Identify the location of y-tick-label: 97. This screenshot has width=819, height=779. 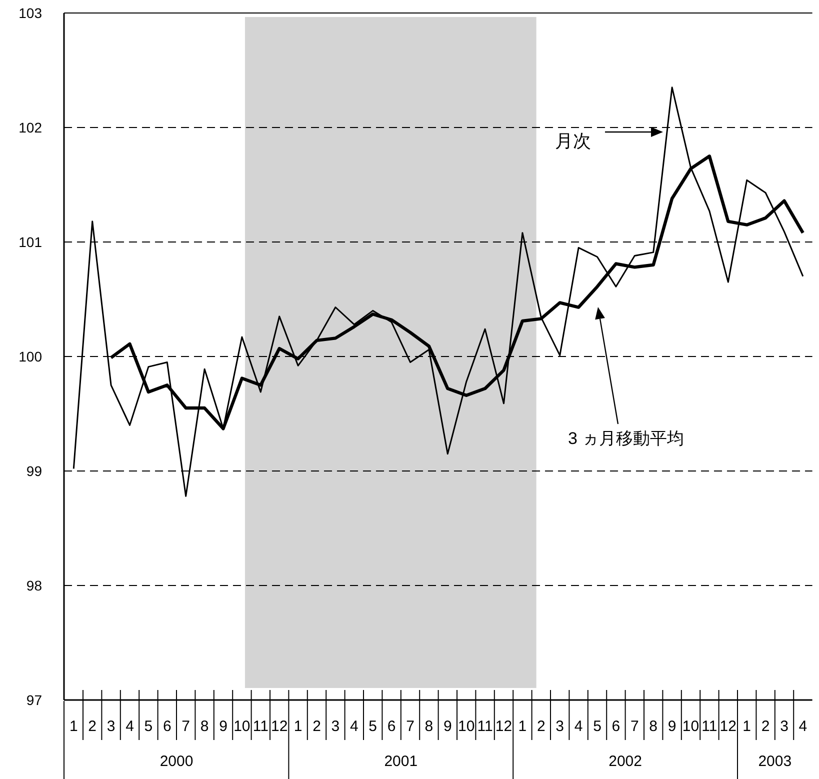
(34, 700).